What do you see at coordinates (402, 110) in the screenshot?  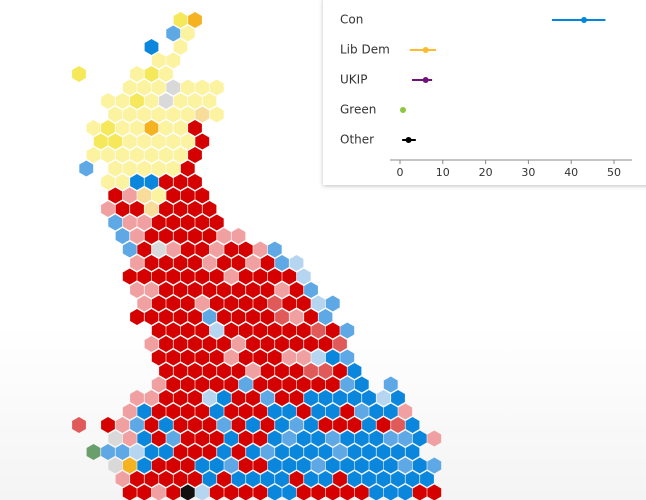 I see `estimate-dot` at bounding box center [402, 110].